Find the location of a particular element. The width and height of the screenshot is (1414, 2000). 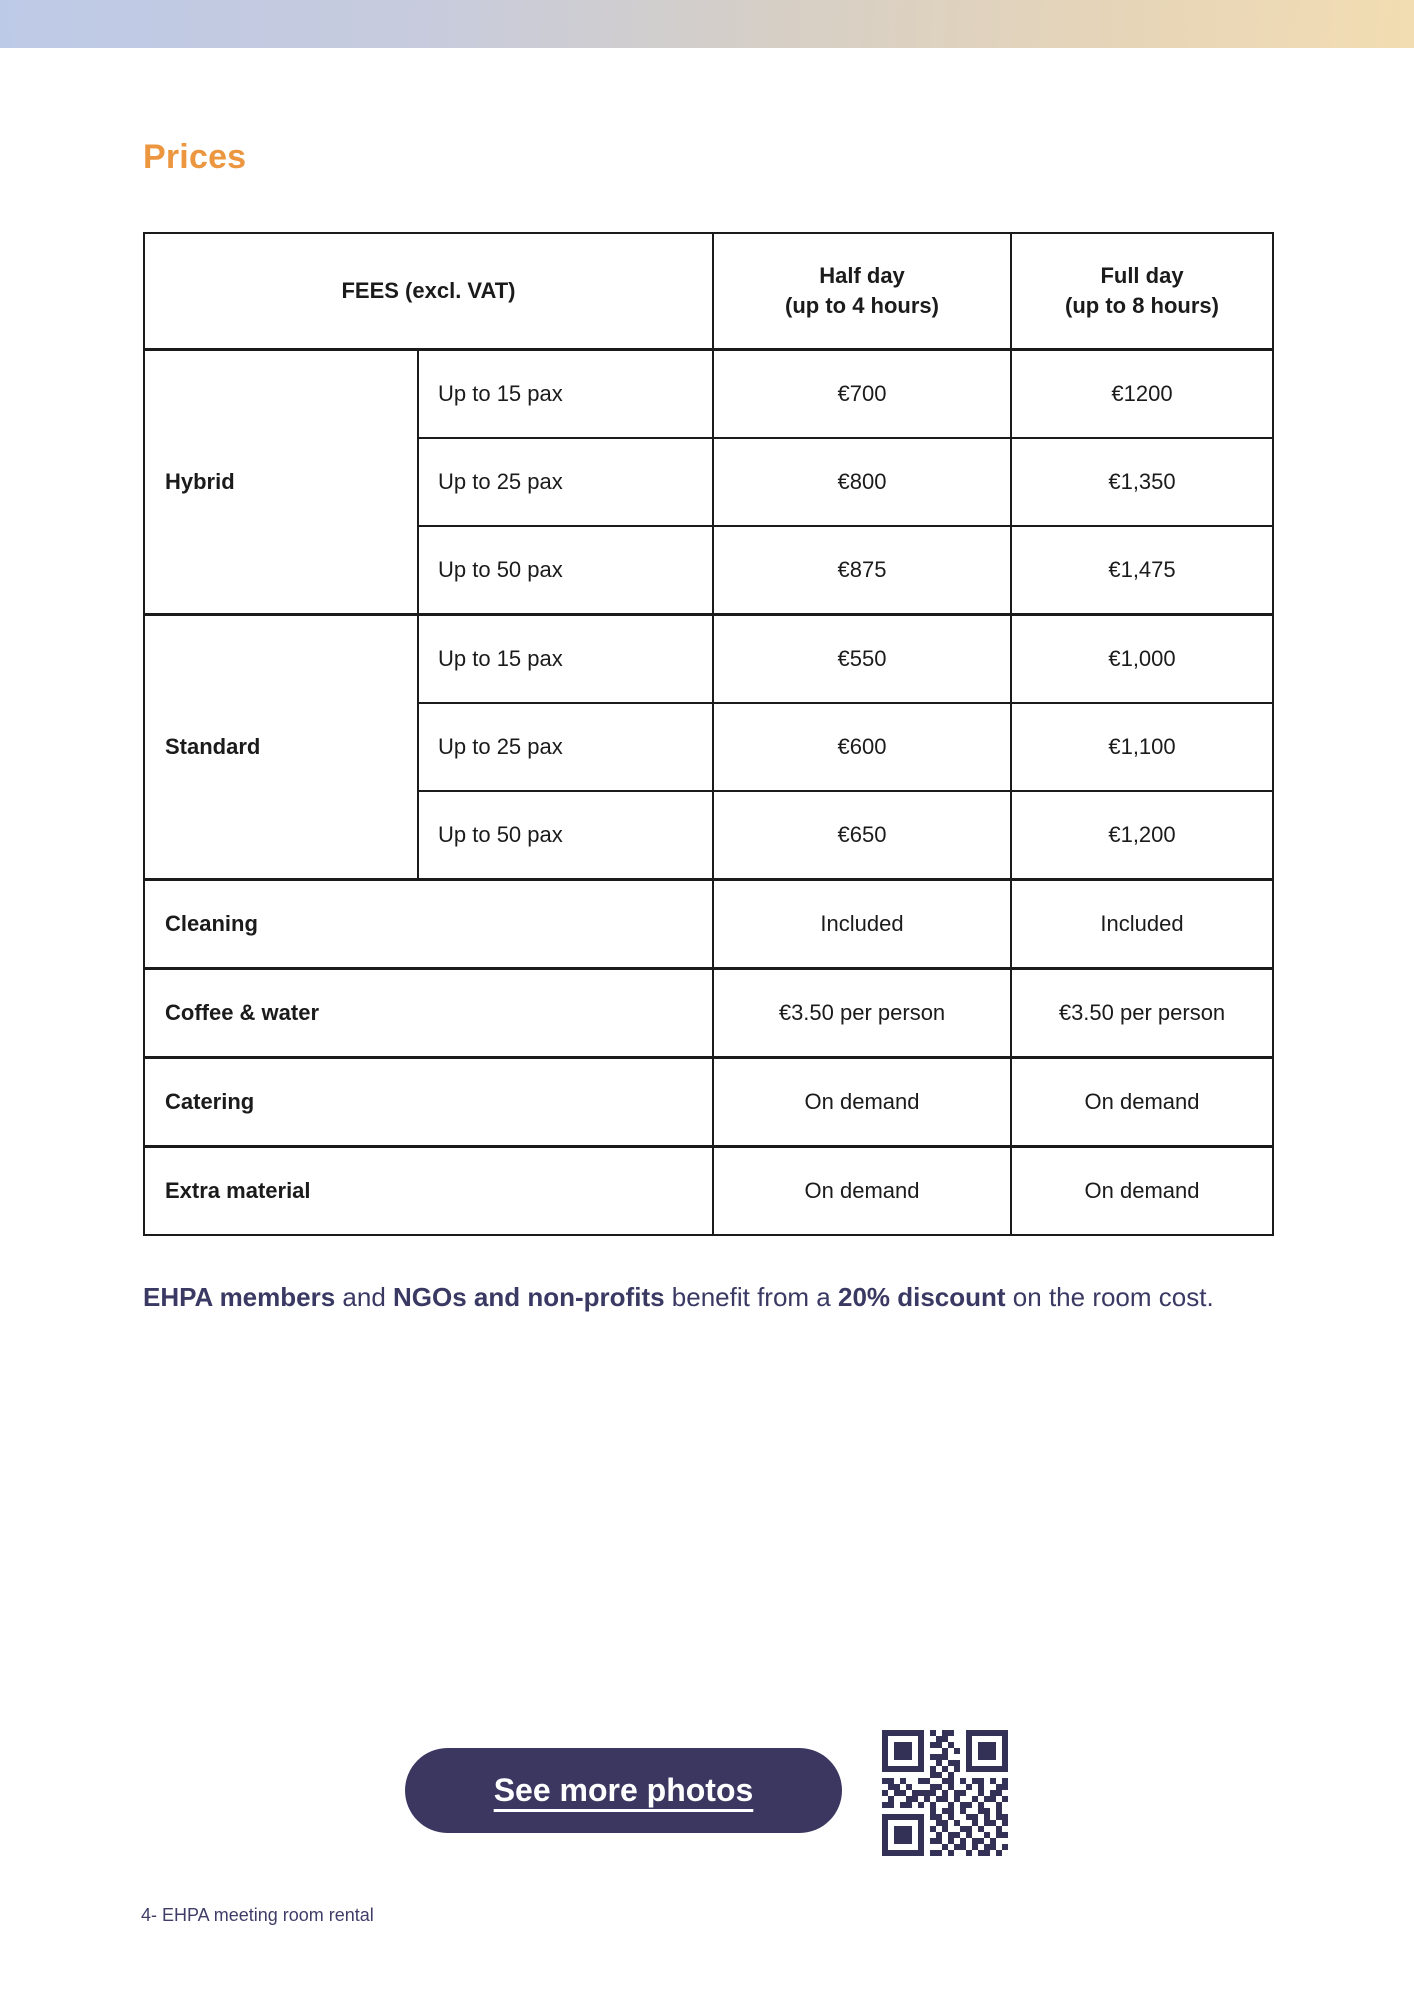

table-row-hybrid-25: Up to 25 pax €800 €1,350 is located at coordinates (709, 482).